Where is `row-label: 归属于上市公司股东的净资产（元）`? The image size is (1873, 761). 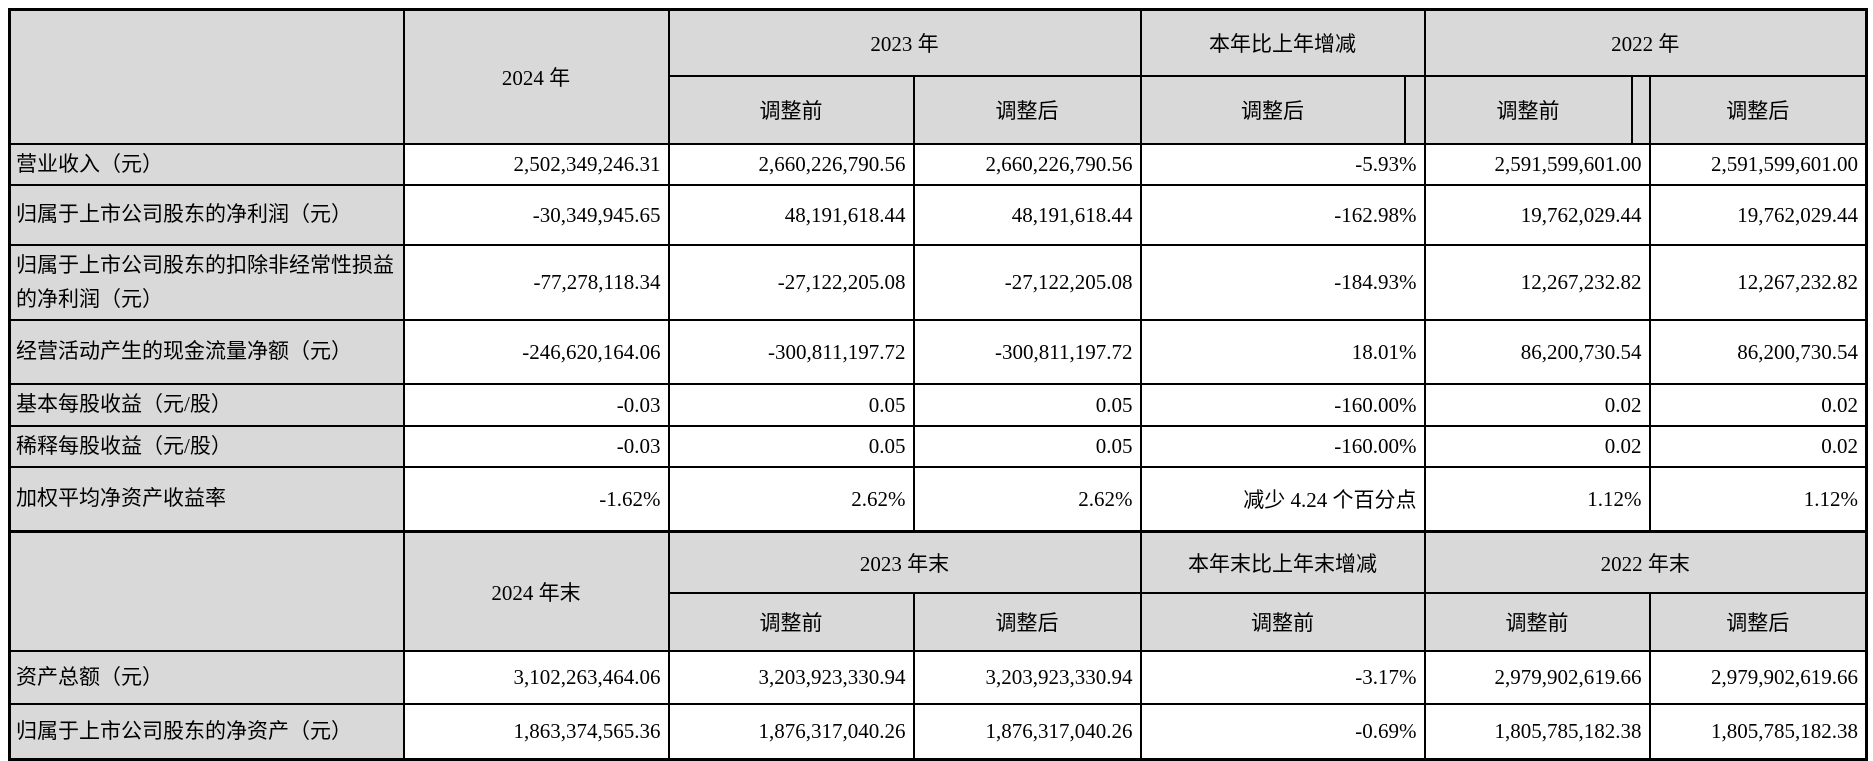 row-label: 归属于上市公司股东的净资产（元） is located at coordinates (206, 732).